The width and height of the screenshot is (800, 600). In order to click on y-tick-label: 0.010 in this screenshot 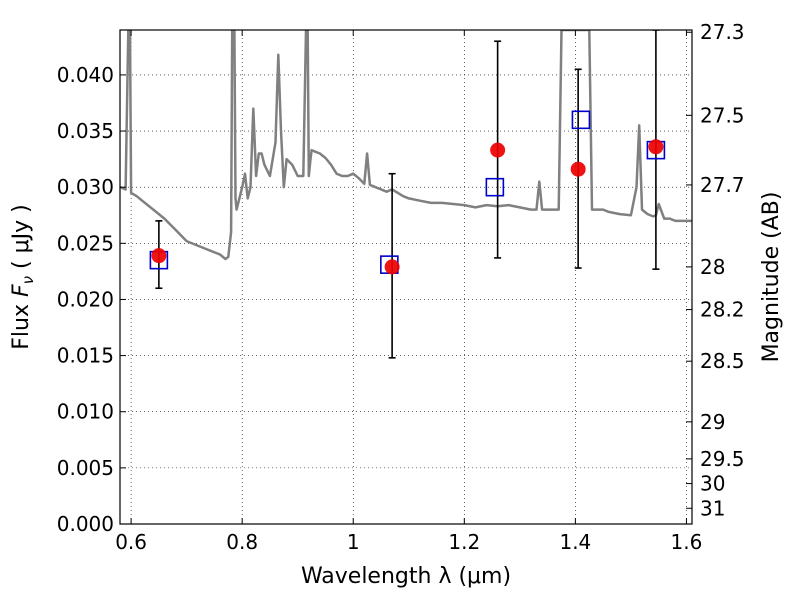, I will do `click(85, 412)`.